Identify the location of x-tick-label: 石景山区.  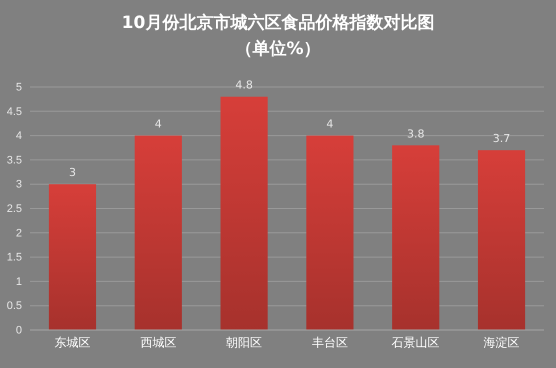
(416, 343).